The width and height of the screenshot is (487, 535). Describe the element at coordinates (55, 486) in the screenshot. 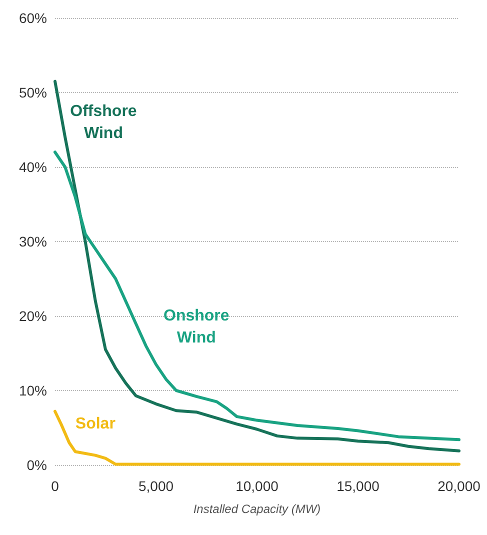

I see `x-tick-label: 0` at that location.